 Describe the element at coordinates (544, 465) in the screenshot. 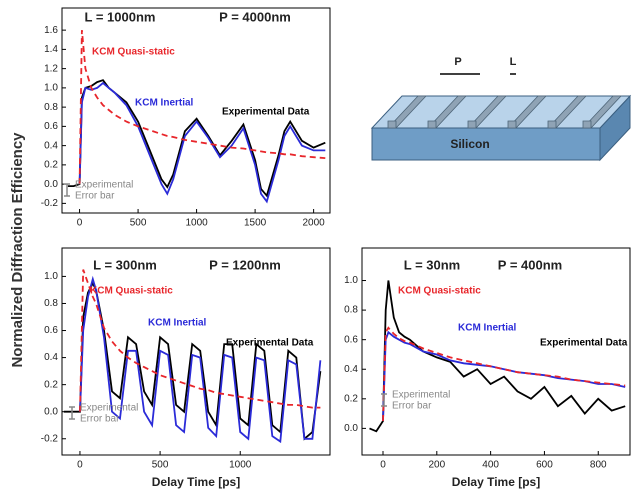

I see `x-tick-label: 600` at that location.